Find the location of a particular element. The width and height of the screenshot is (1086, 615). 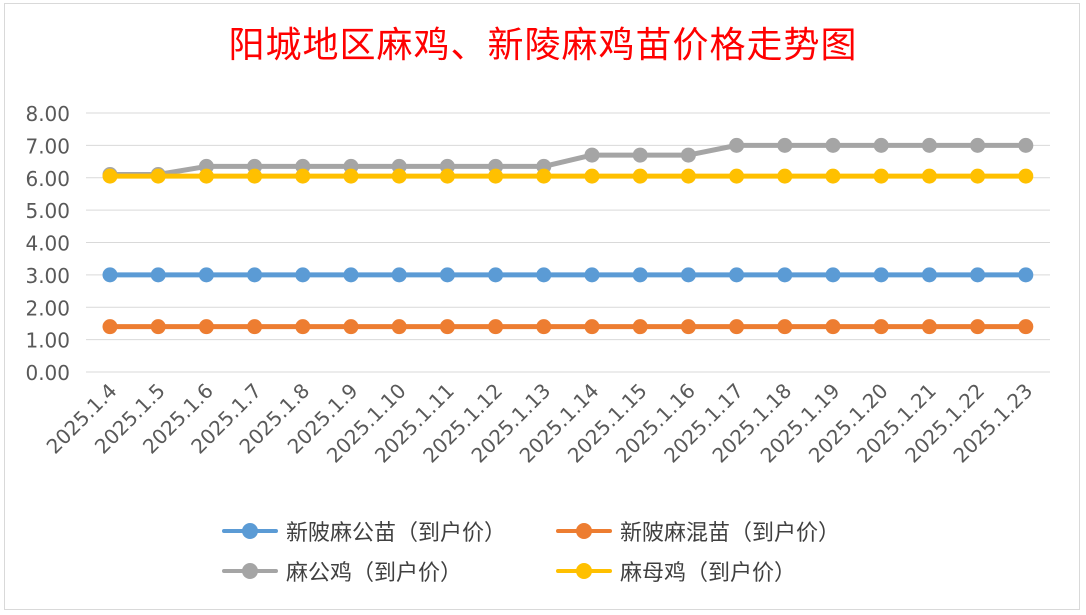

y-tick-label: 8.00 is located at coordinates (47, 114).